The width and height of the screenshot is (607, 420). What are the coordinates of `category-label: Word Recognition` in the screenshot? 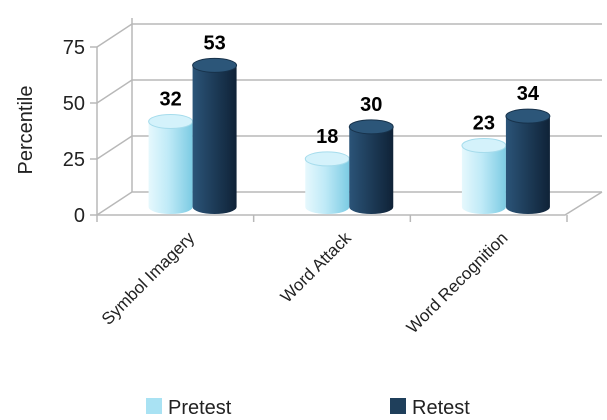 It's located at (457, 282).